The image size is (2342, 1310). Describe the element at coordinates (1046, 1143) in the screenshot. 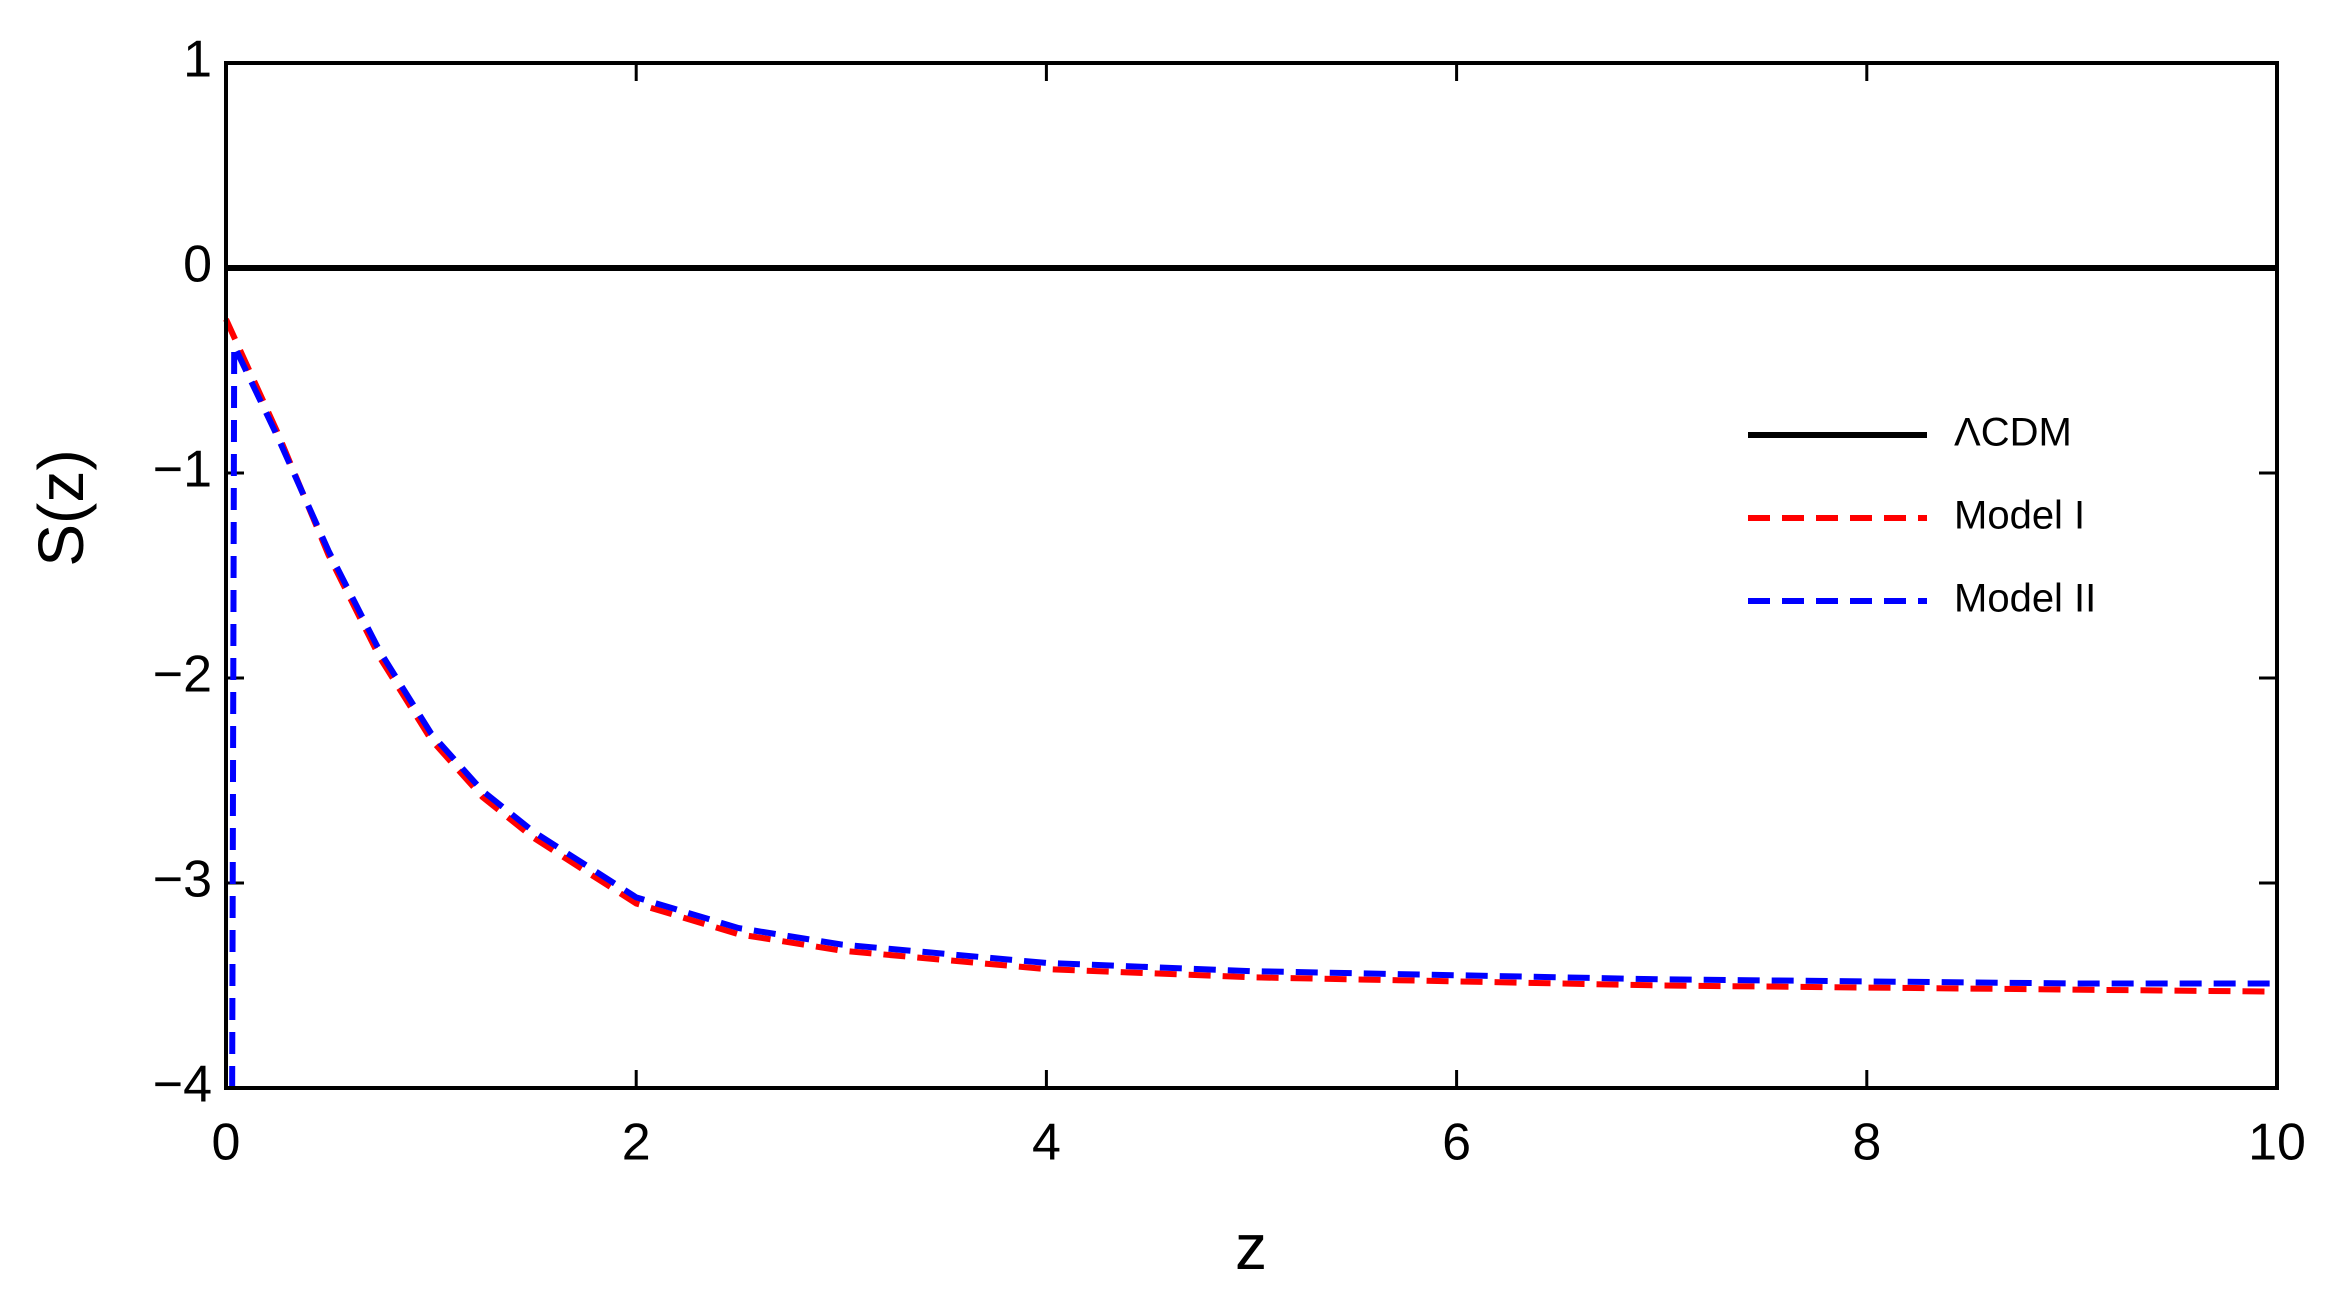

I see `x-tick-label: 4` at that location.